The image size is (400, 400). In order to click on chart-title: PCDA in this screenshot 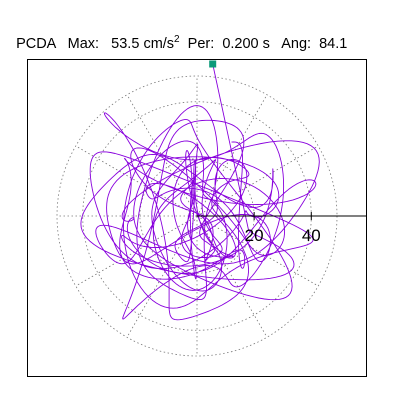, I will do `click(36, 43)`.